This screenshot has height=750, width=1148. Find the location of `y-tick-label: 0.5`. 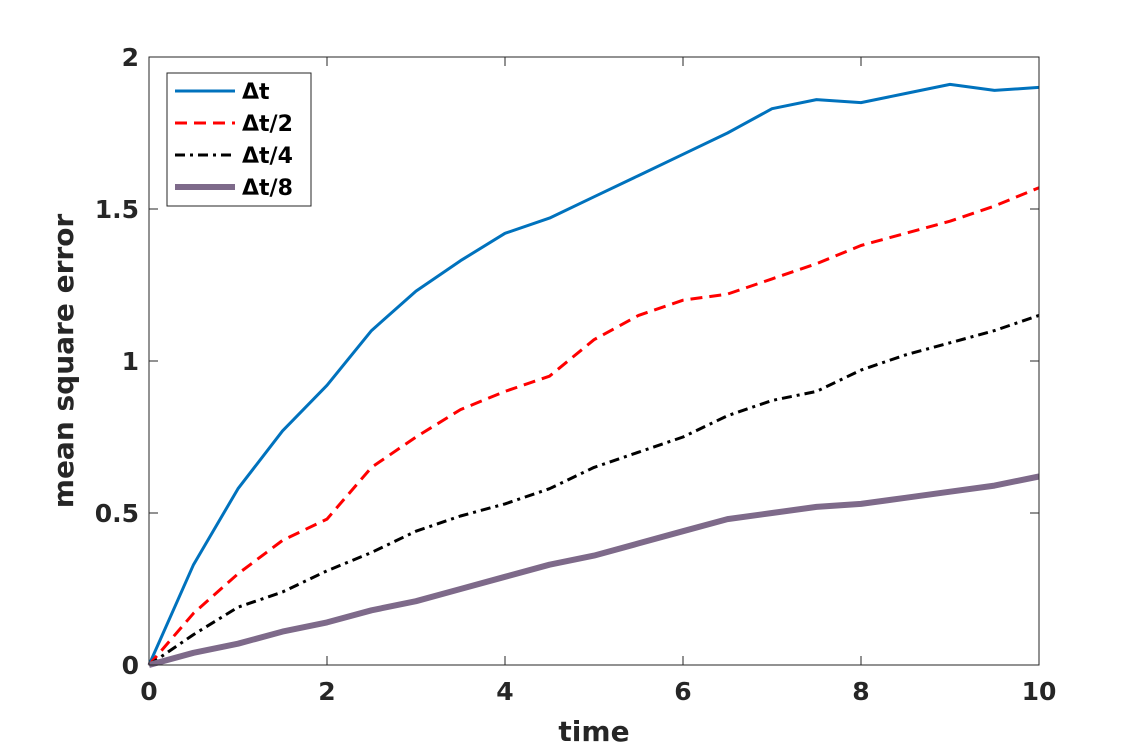

y-tick-label: 0.5 is located at coordinates (117, 513).